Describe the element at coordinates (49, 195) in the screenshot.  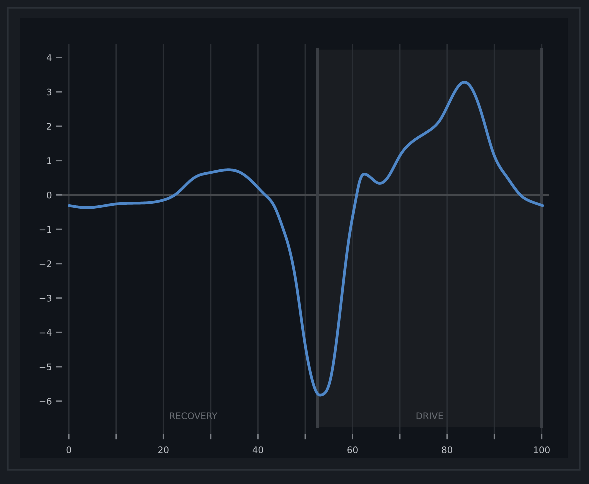
I see `y-tick-label: 0` at that location.